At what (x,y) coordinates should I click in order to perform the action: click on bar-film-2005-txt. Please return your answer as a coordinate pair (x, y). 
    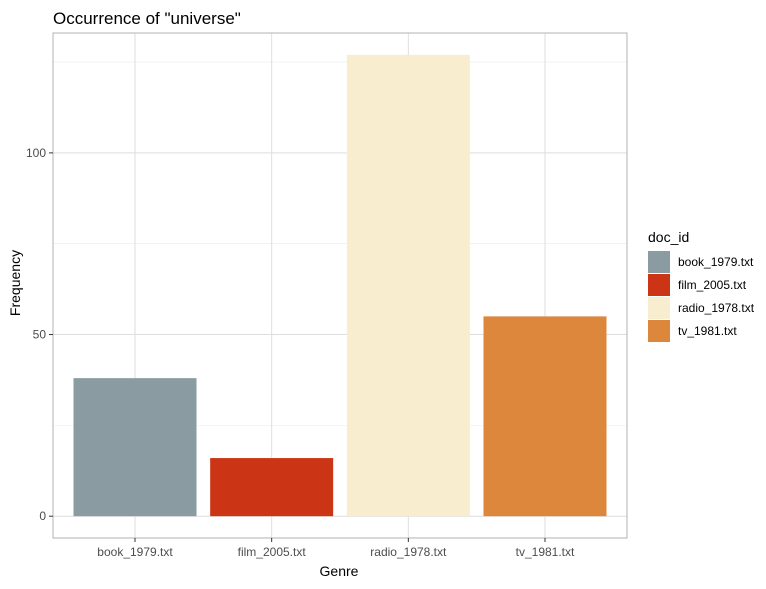
    Looking at the image, I should click on (272, 487).